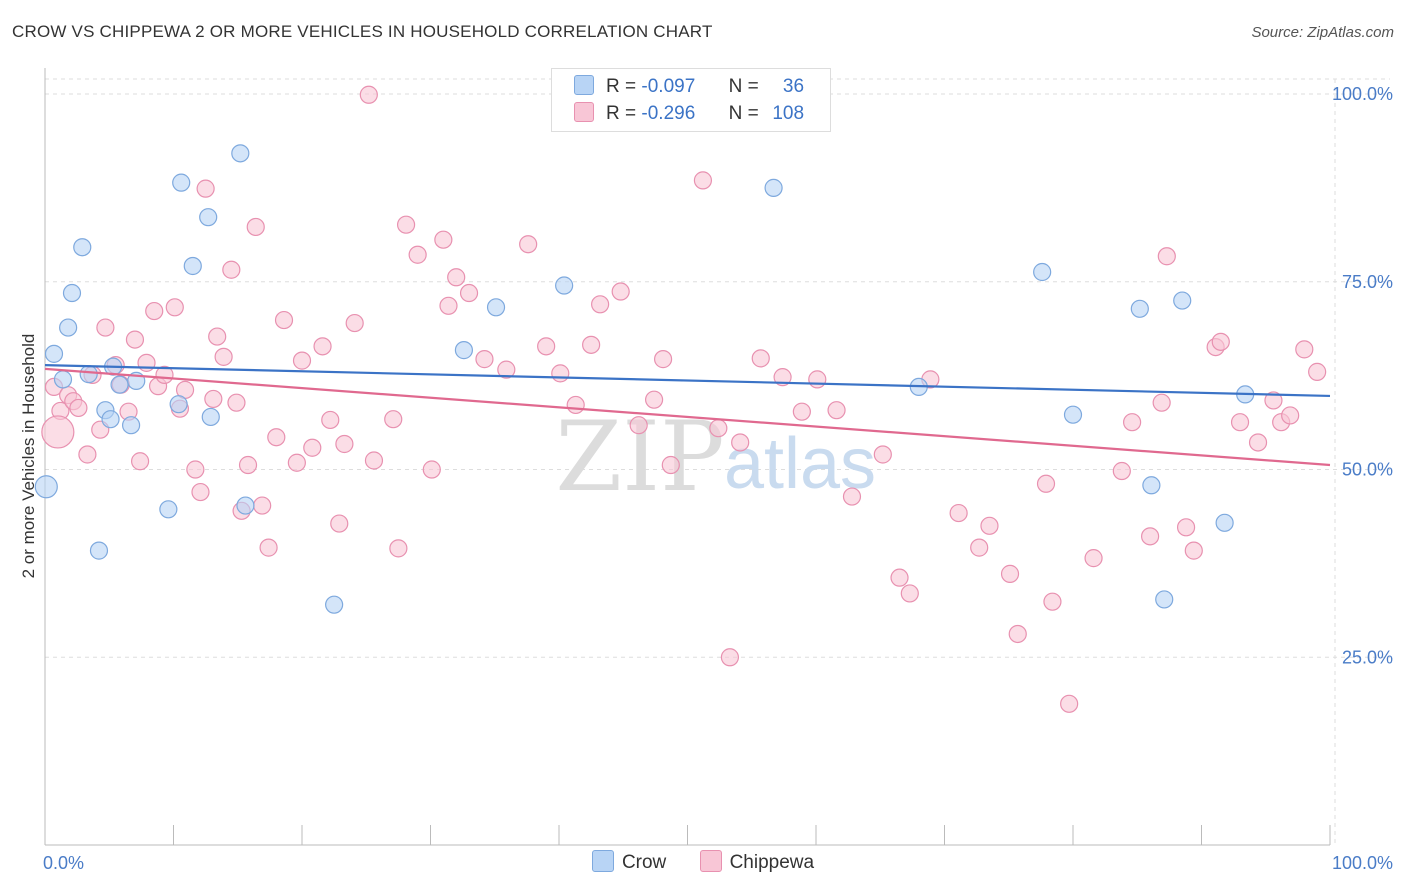 The height and width of the screenshot is (892, 1406). I want to click on legend-n-label: N =, so click(743, 113).